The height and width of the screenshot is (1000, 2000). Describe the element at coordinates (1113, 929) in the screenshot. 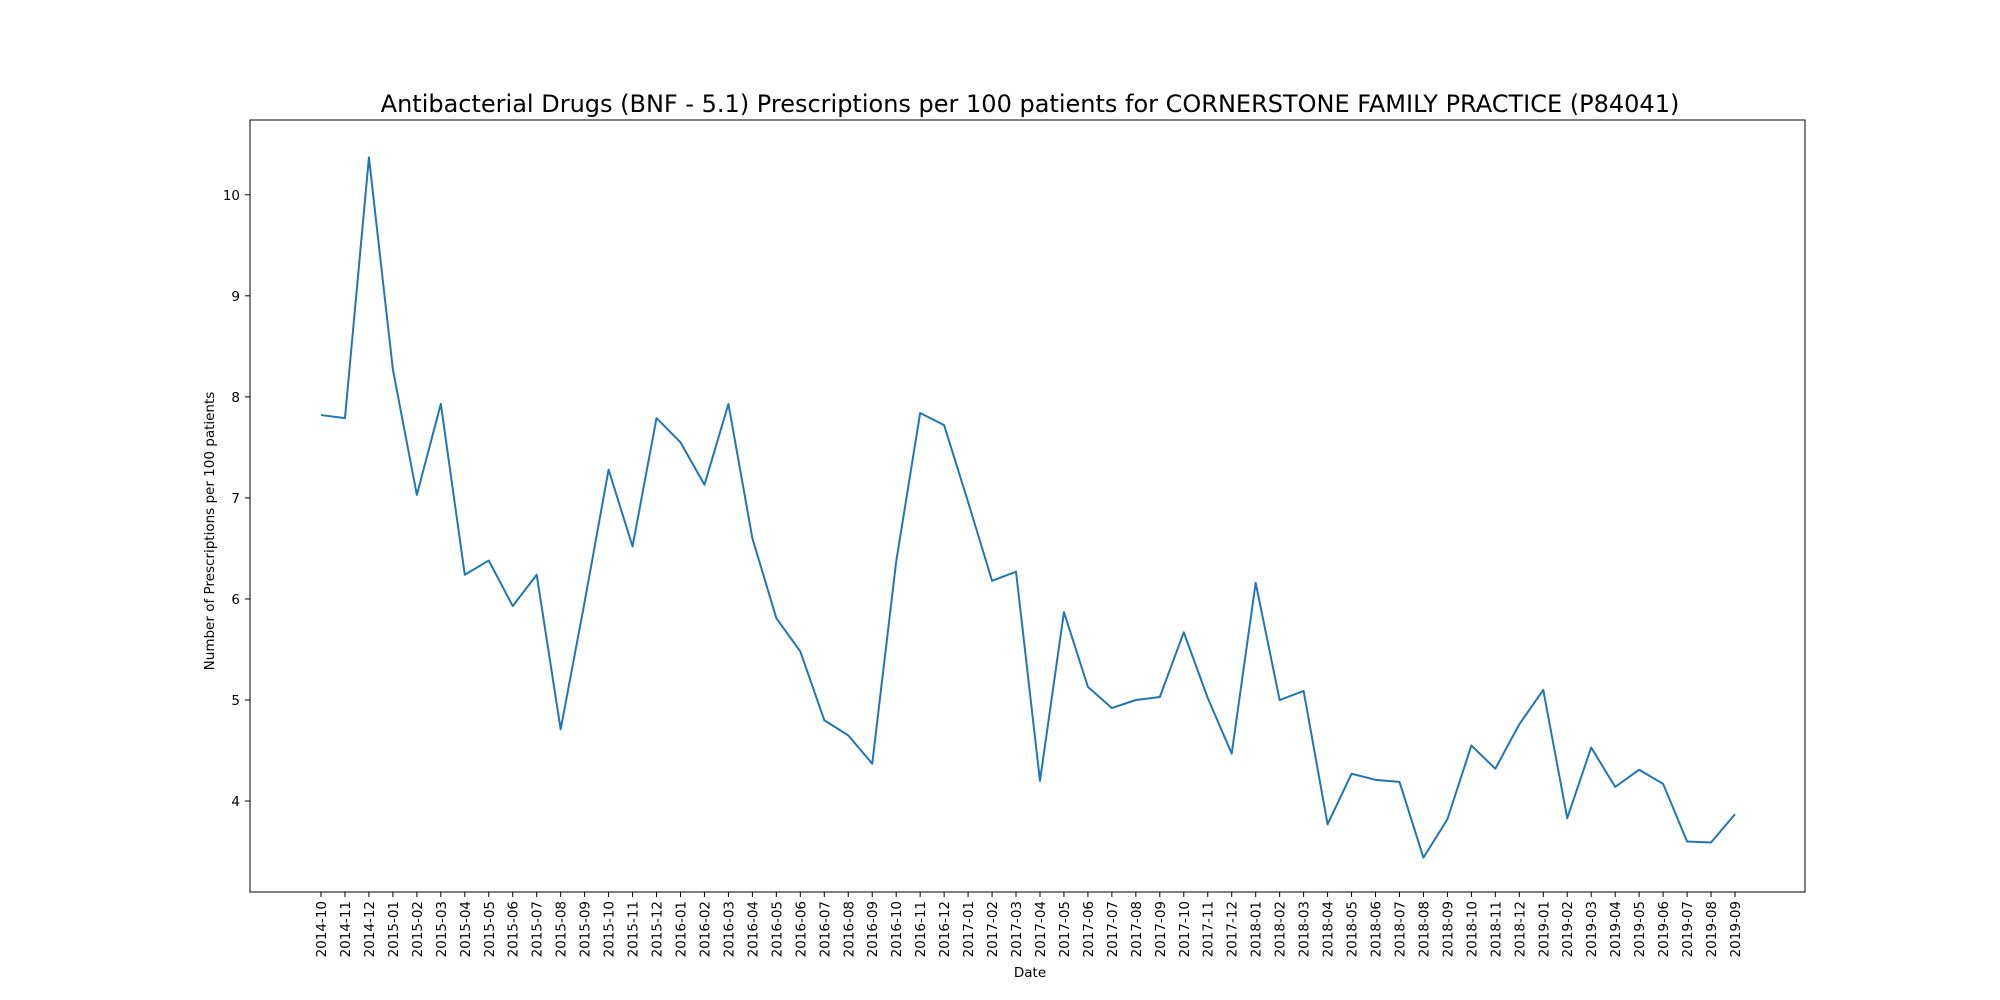

I see `x-tick-label: 2017-07` at that location.